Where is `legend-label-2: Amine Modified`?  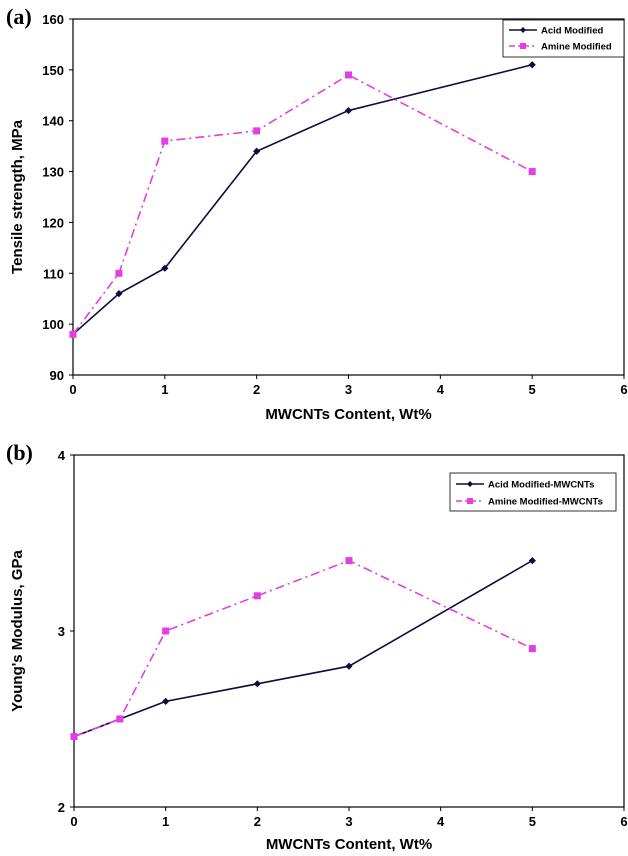 legend-label-2: Amine Modified is located at coordinates (576, 47).